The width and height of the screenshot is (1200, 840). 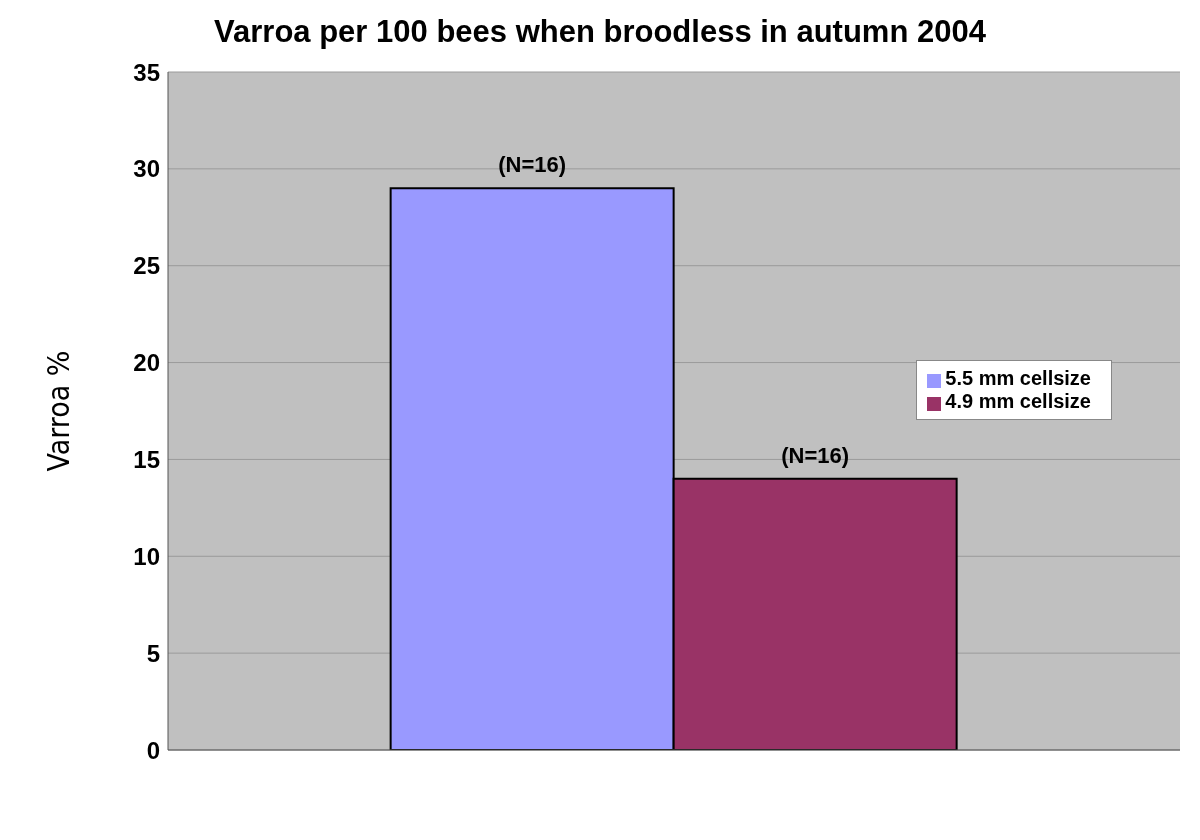 I want to click on y-tick-label: 20, so click(x=146, y=363).